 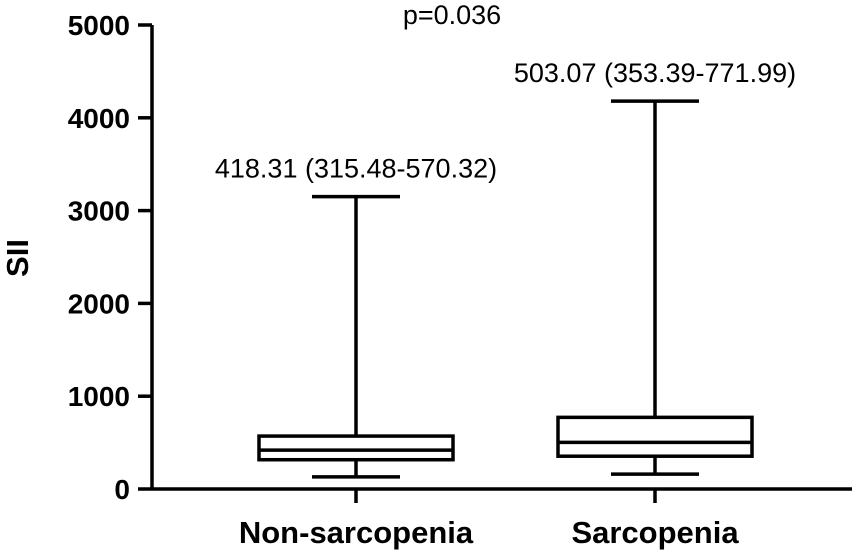 What do you see at coordinates (99, 211) in the screenshot?
I see `y-tick-label: 3000` at bounding box center [99, 211].